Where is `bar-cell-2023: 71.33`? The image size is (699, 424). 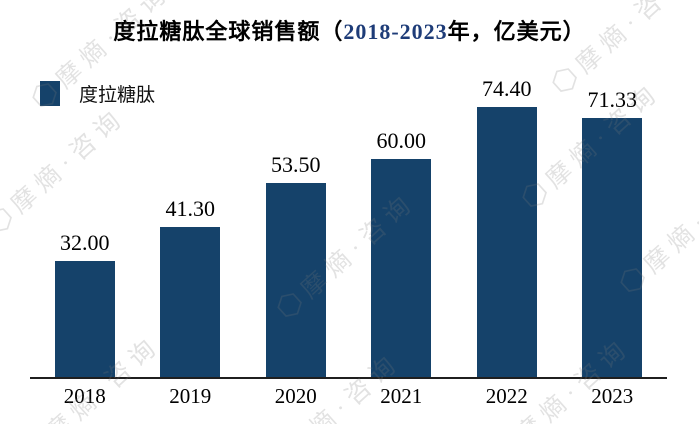 bar-cell-2023: 71.33 is located at coordinates (612, 233).